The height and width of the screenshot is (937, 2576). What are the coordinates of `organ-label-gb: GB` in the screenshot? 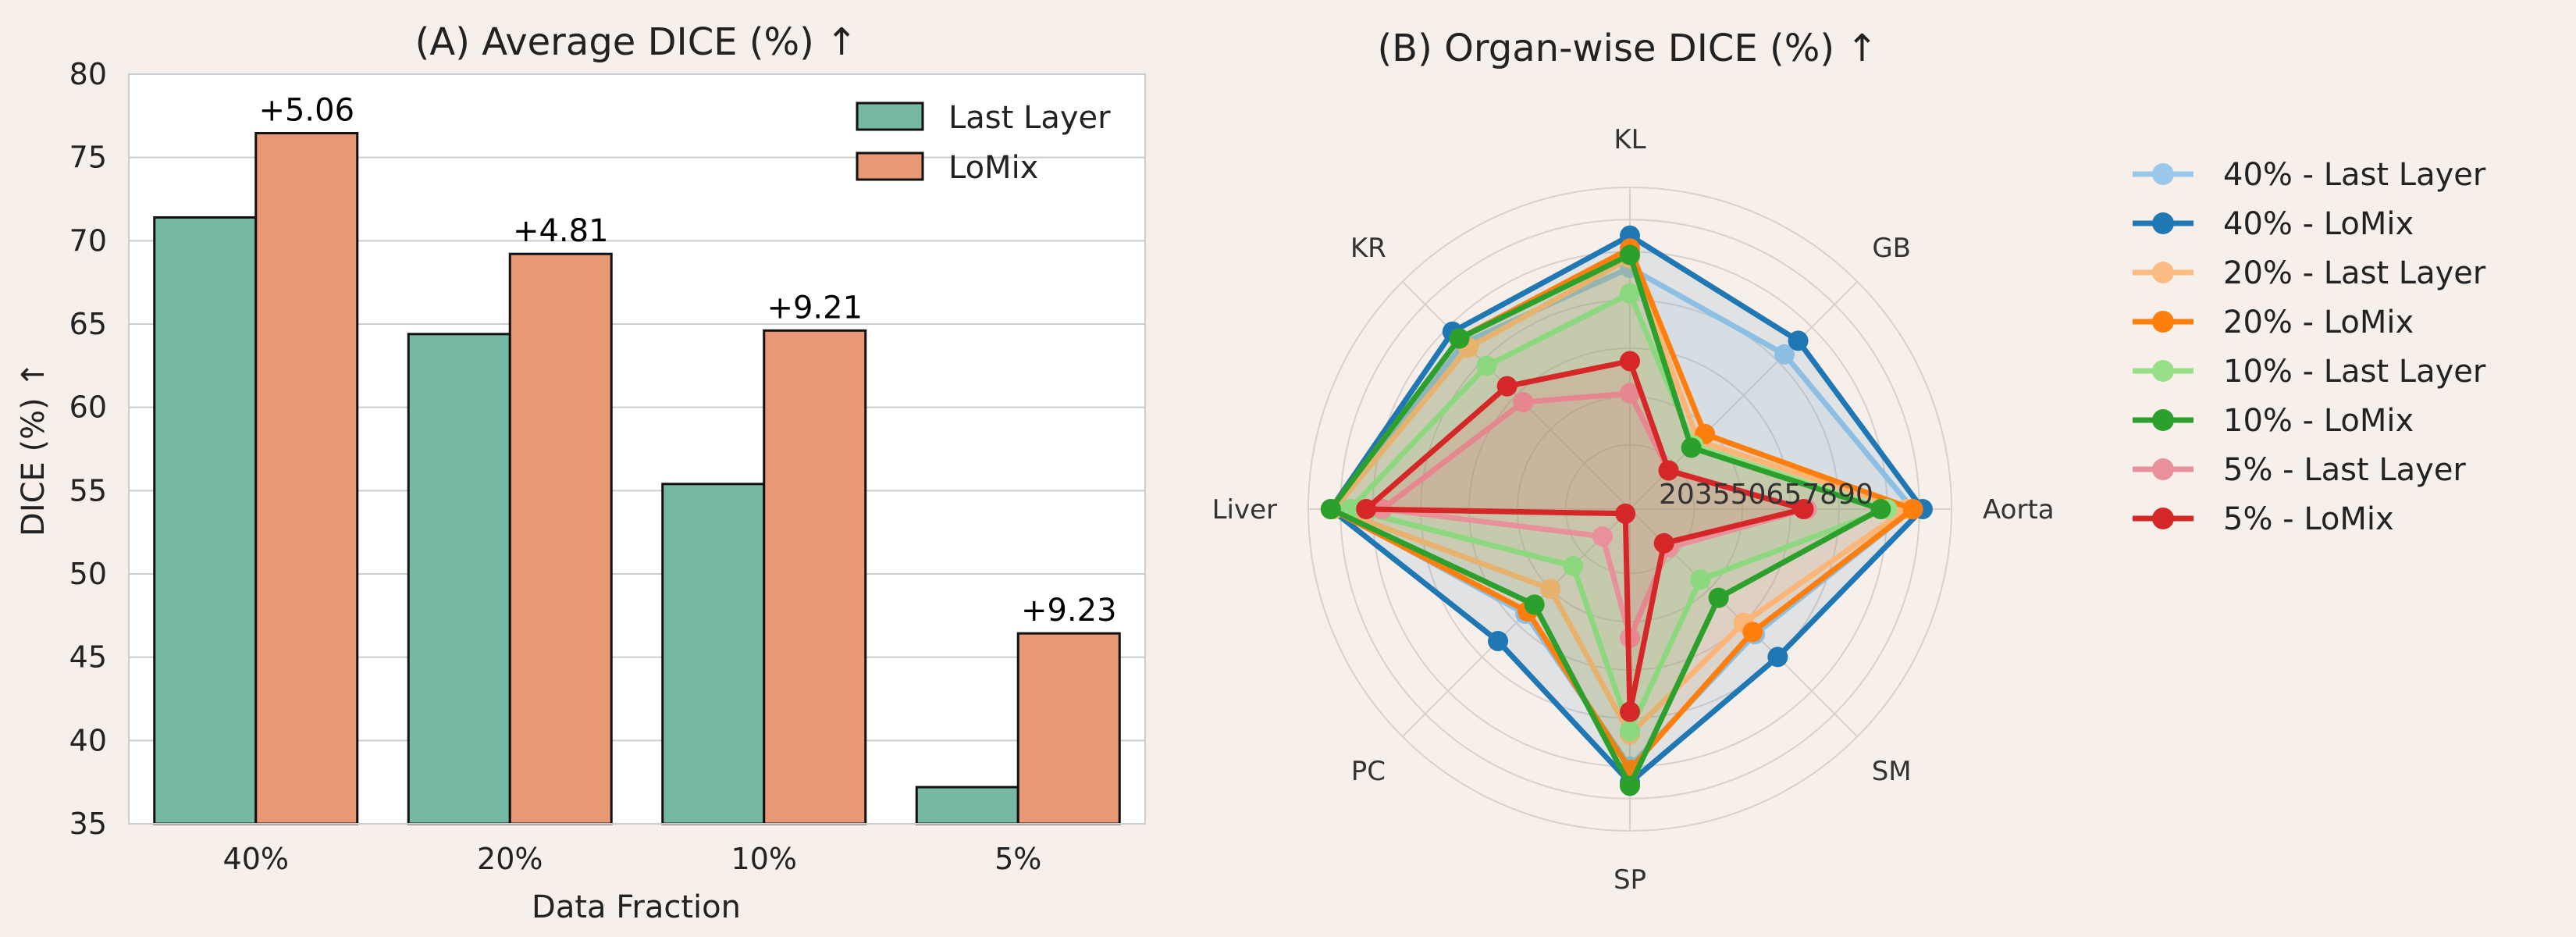 It's located at (1891, 248).